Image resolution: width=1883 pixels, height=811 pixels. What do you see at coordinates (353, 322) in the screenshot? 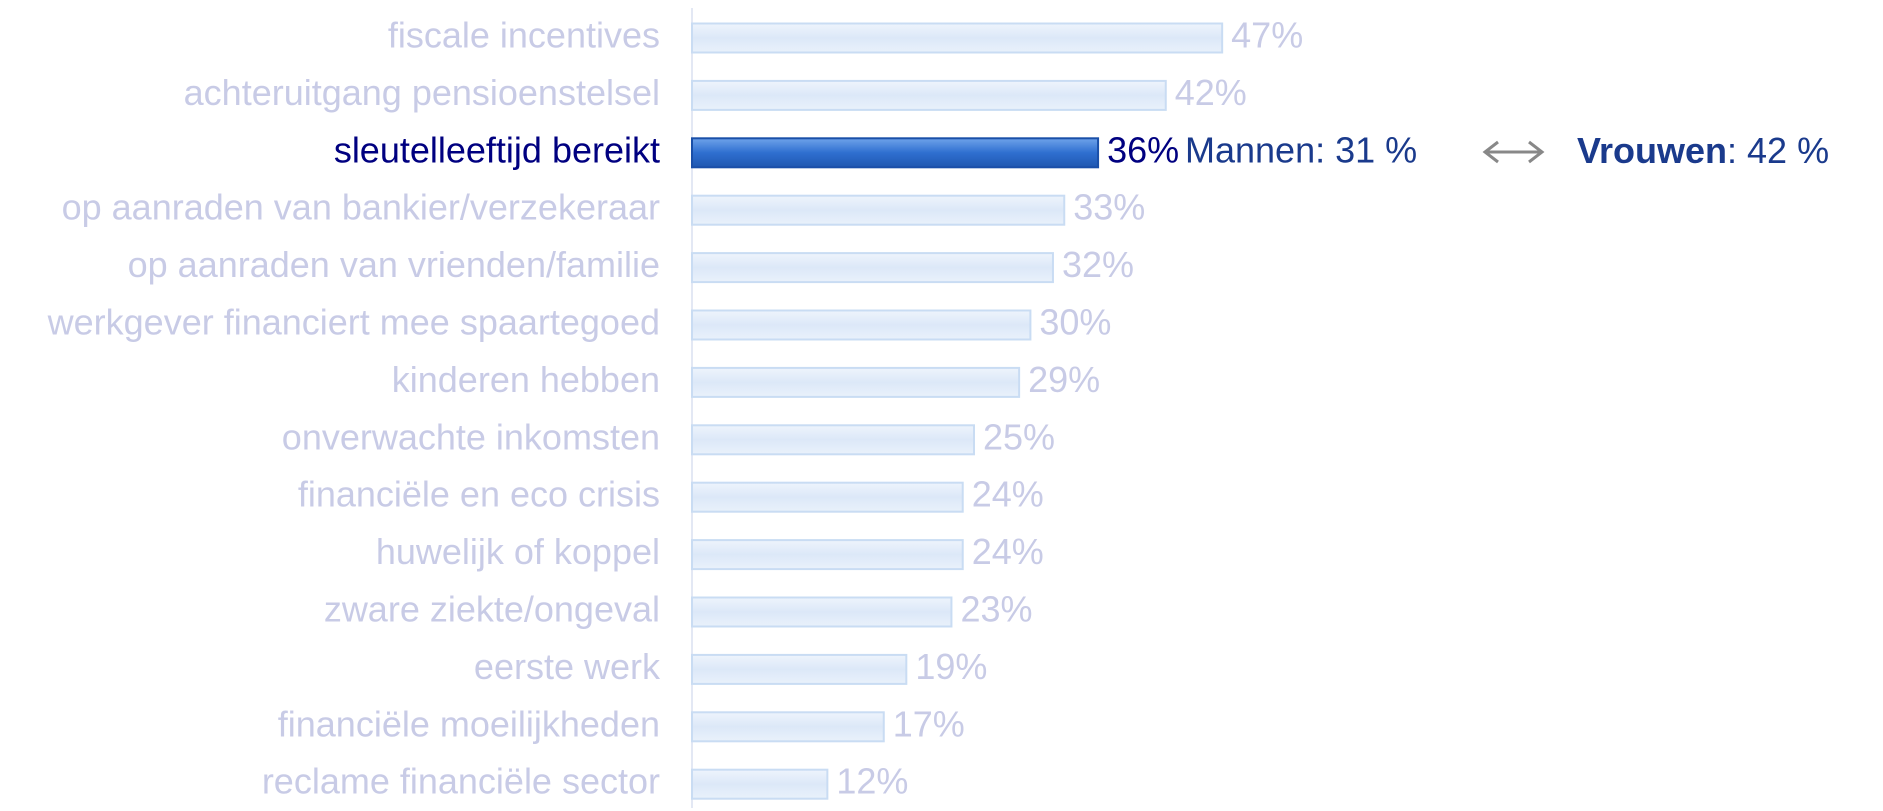
I see `category-label: werkgever financiert mee spaartegoed` at bounding box center [353, 322].